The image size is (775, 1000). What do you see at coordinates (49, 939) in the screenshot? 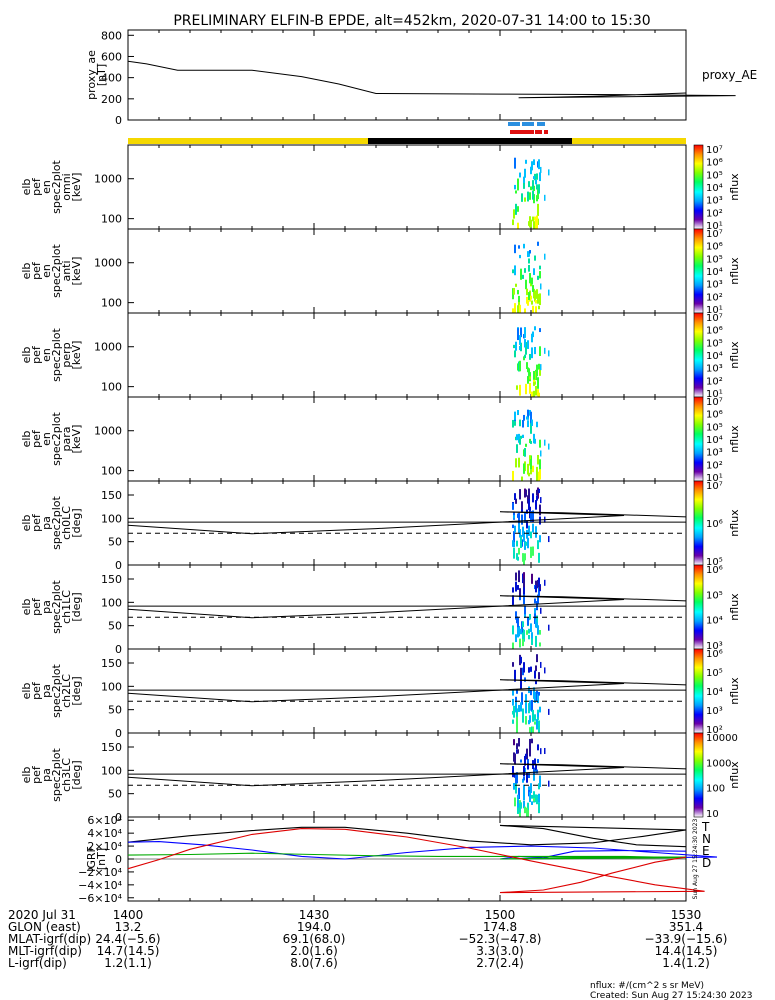
I see `ephem-row-label: MLAT-igrf(dip)` at bounding box center [49, 939].